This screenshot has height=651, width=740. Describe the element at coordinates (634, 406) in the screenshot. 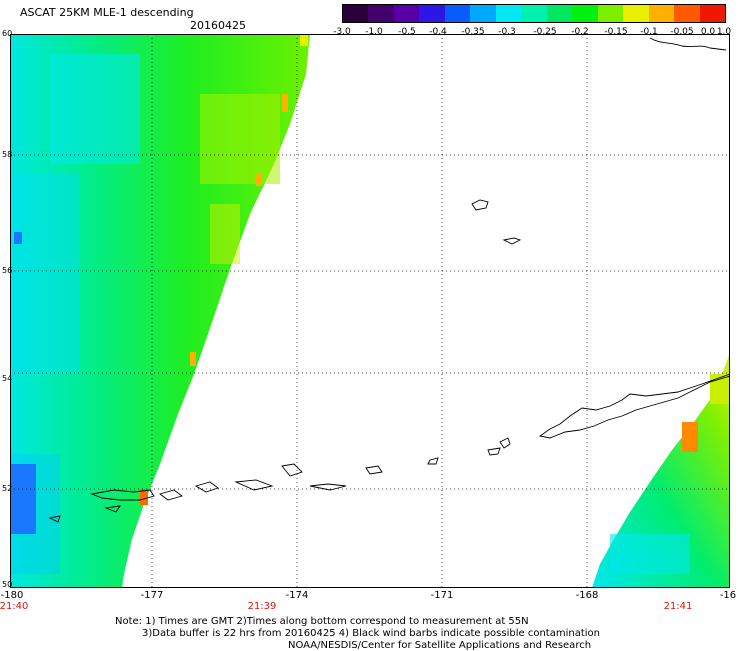

I see `alaska-peninsula-coast` at that location.